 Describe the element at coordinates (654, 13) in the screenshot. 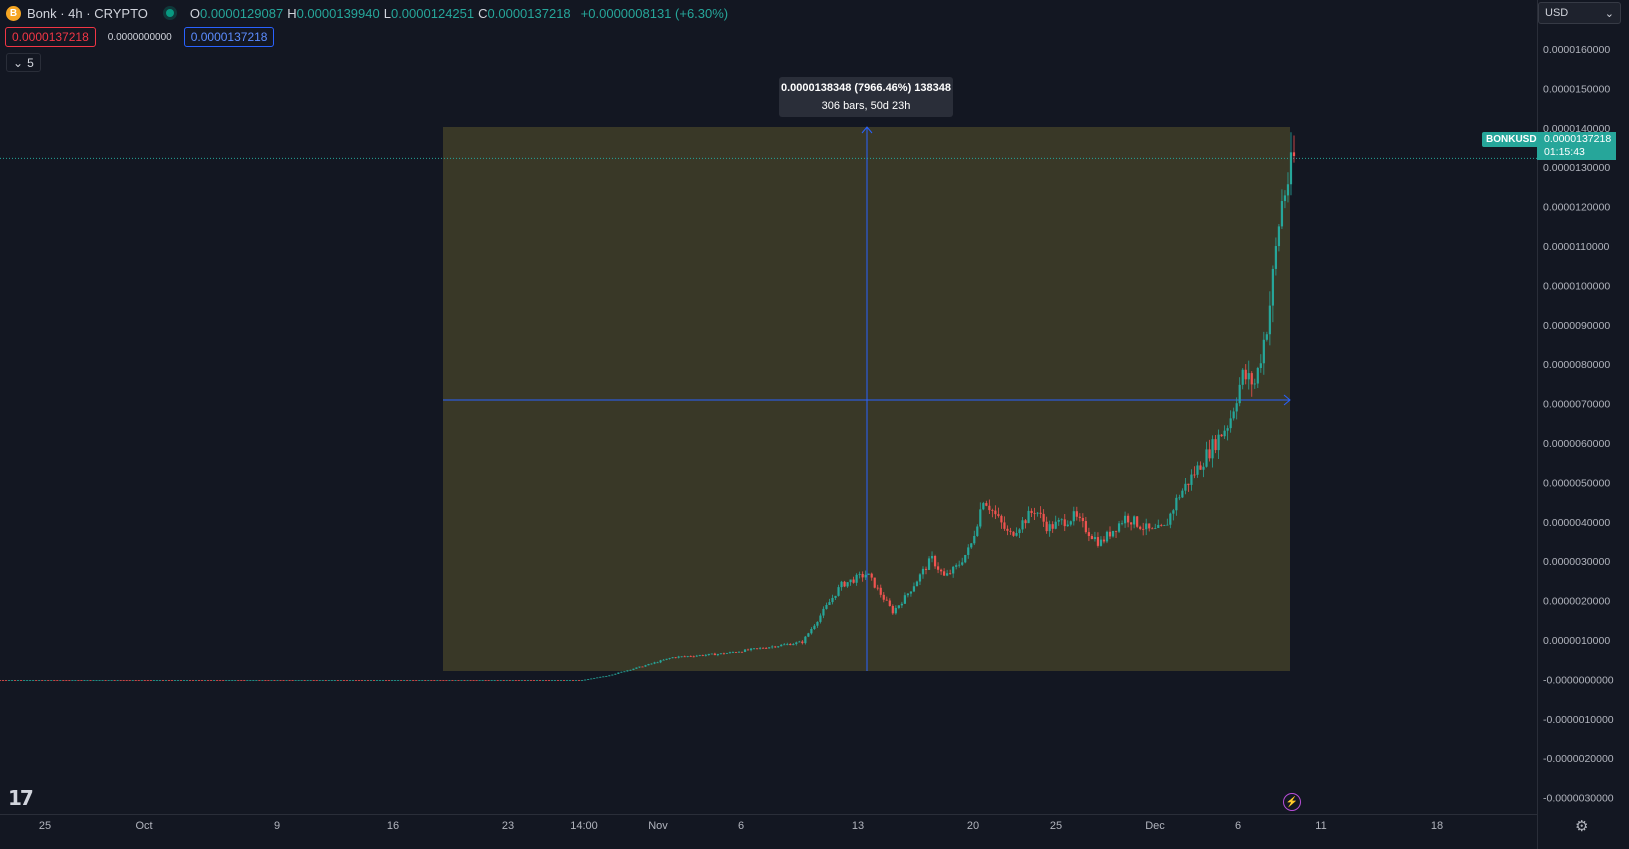

I see `change-value: +0.0000008131 (+6.30%)` at that location.